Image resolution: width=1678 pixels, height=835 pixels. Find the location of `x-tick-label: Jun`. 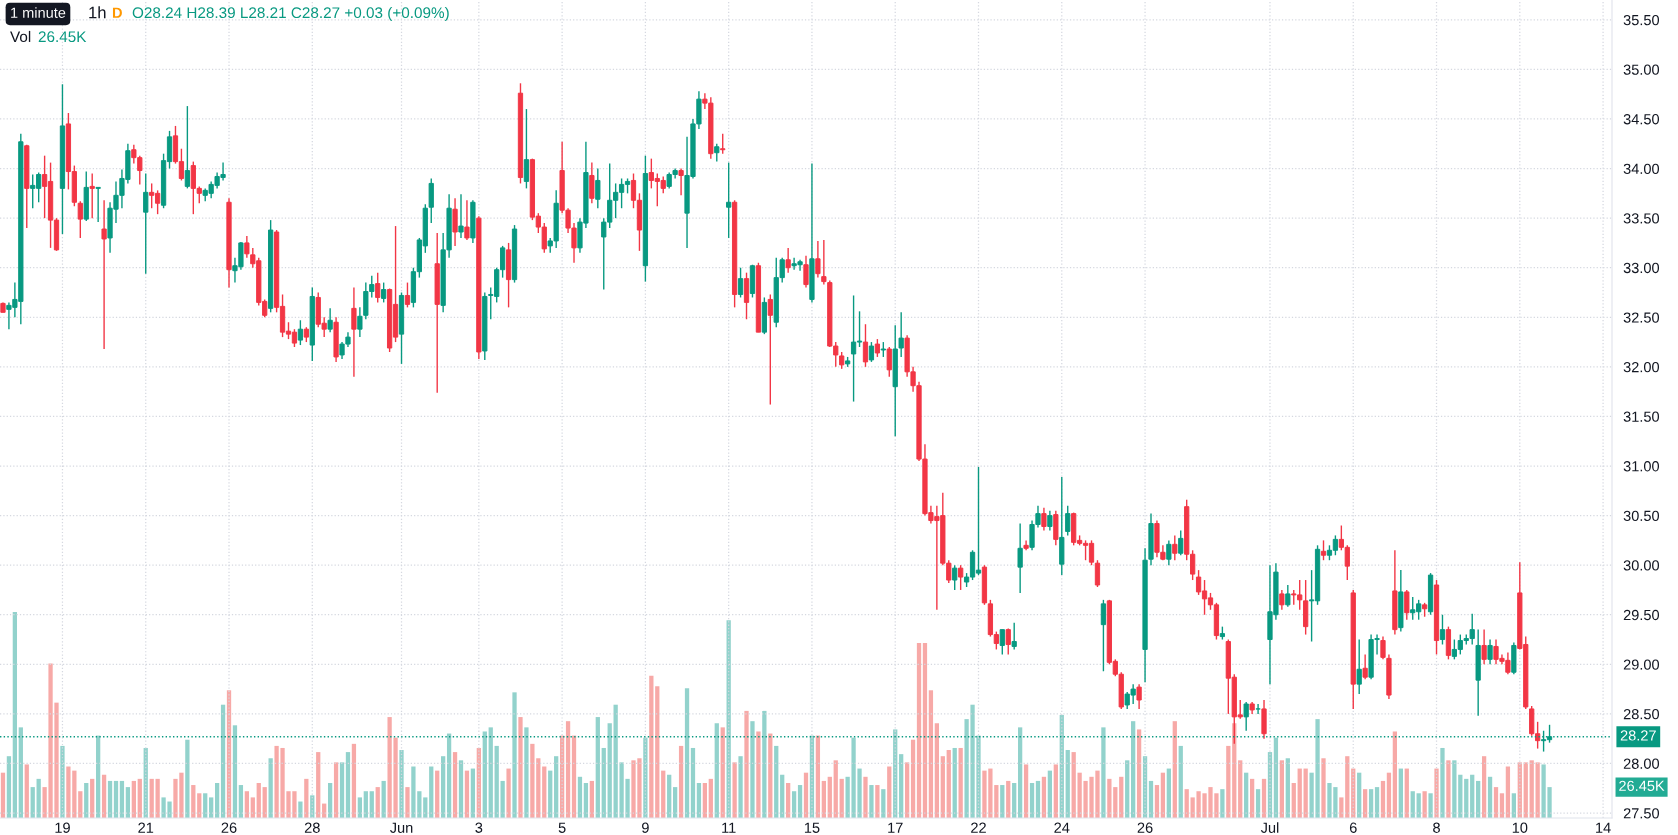

x-tick-label: Jun is located at coordinates (401, 827).